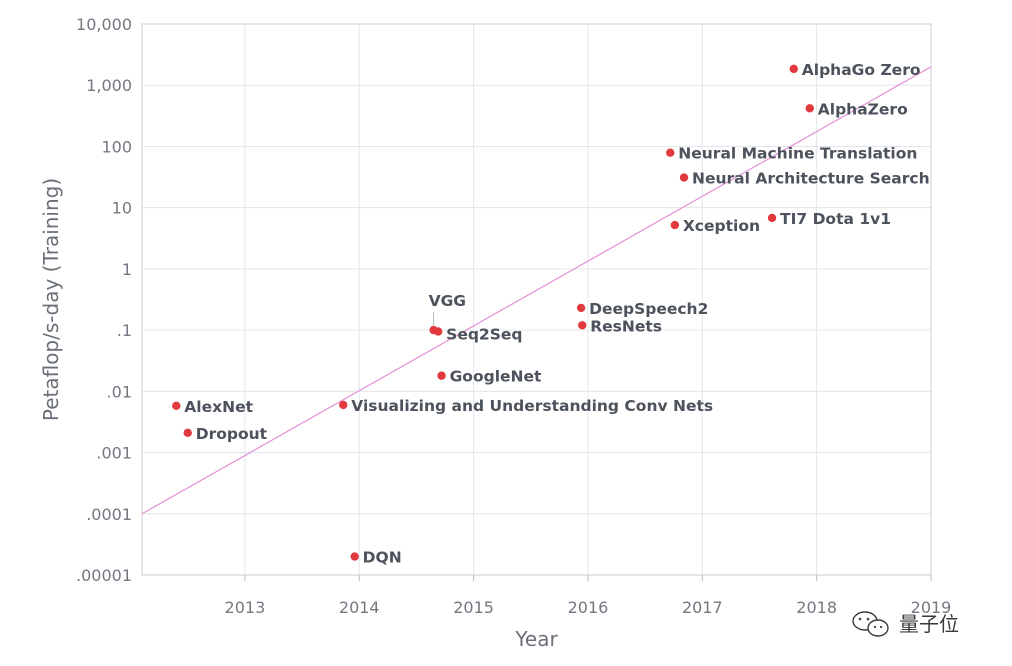 The height and width of the screenshot is (666, 1012). I want to click on data-point: Neural Machine Translation, so click(791, 154).